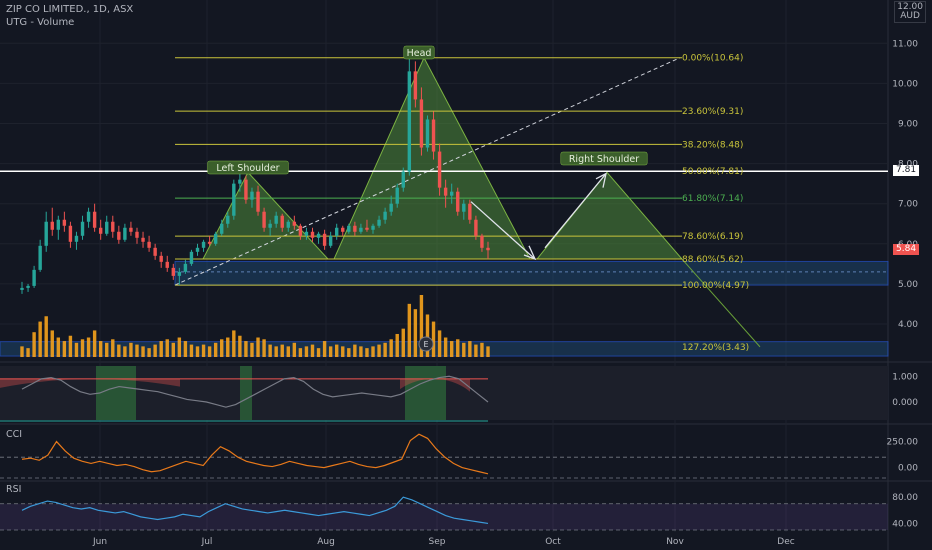  I want to click on rsi-panel: RSI 80.00 40.00, so click(459, 507).